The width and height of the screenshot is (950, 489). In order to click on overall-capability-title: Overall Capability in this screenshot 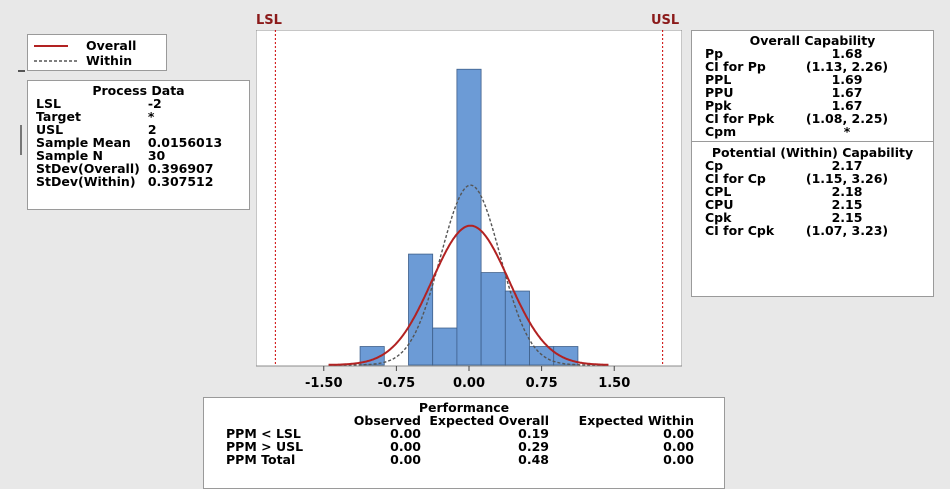, I will do `click(812, 40)`.